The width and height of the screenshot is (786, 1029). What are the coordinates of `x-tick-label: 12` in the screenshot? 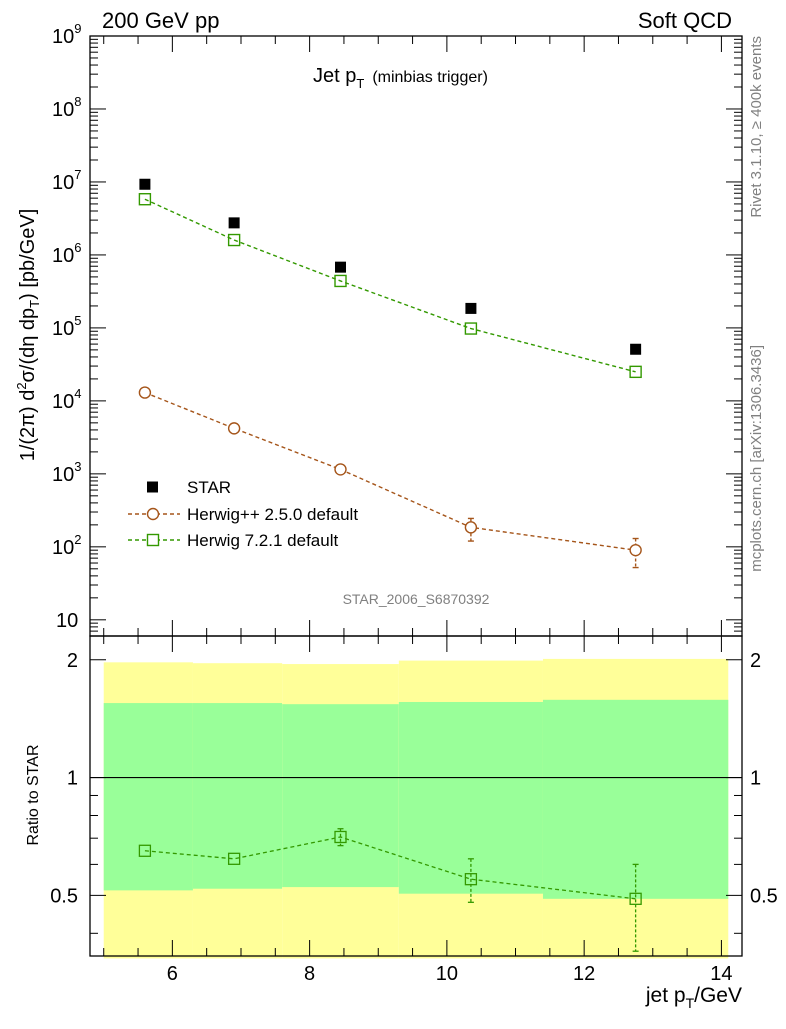 It's located at (584, 974).